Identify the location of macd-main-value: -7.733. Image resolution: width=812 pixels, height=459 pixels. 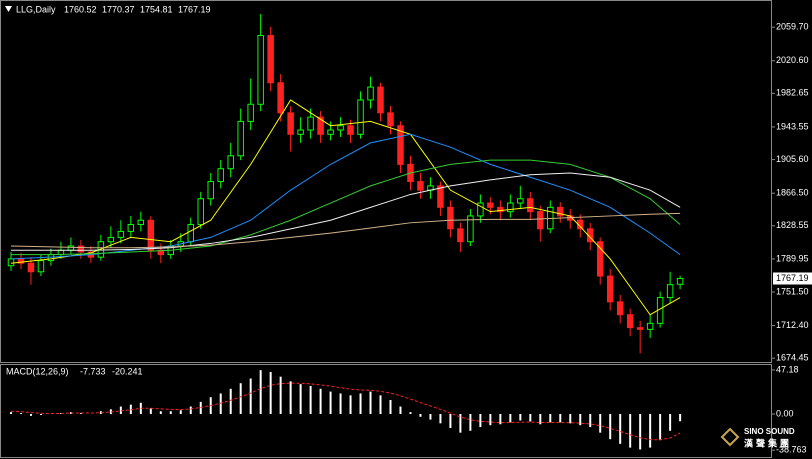
(93, 371).